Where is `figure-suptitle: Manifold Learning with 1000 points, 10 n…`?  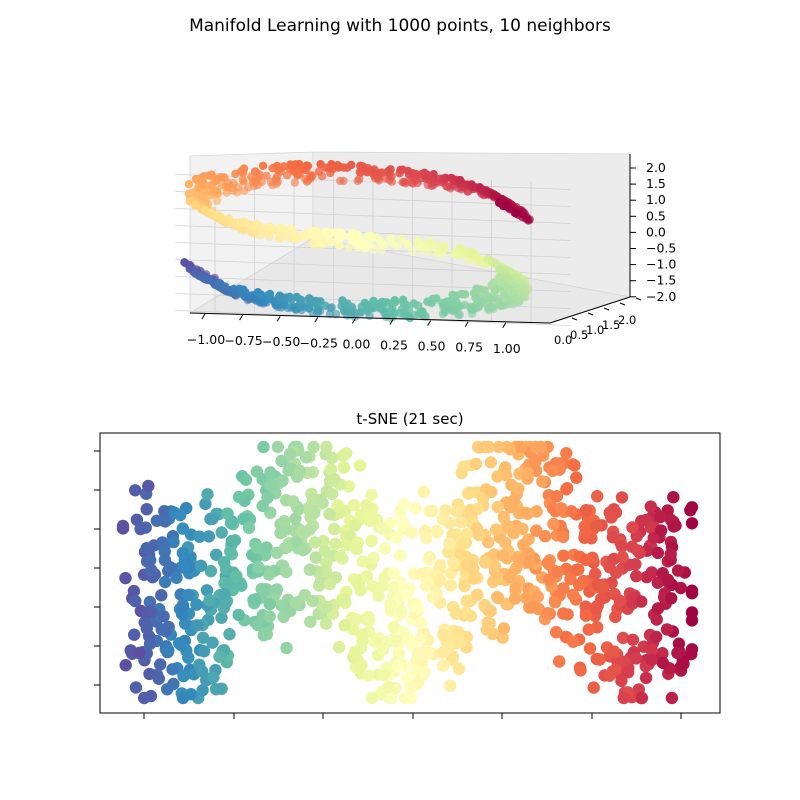 figure-suptitle: Manifold Learning with 1000 points, 10 n… is located at coordinates (400, 26).